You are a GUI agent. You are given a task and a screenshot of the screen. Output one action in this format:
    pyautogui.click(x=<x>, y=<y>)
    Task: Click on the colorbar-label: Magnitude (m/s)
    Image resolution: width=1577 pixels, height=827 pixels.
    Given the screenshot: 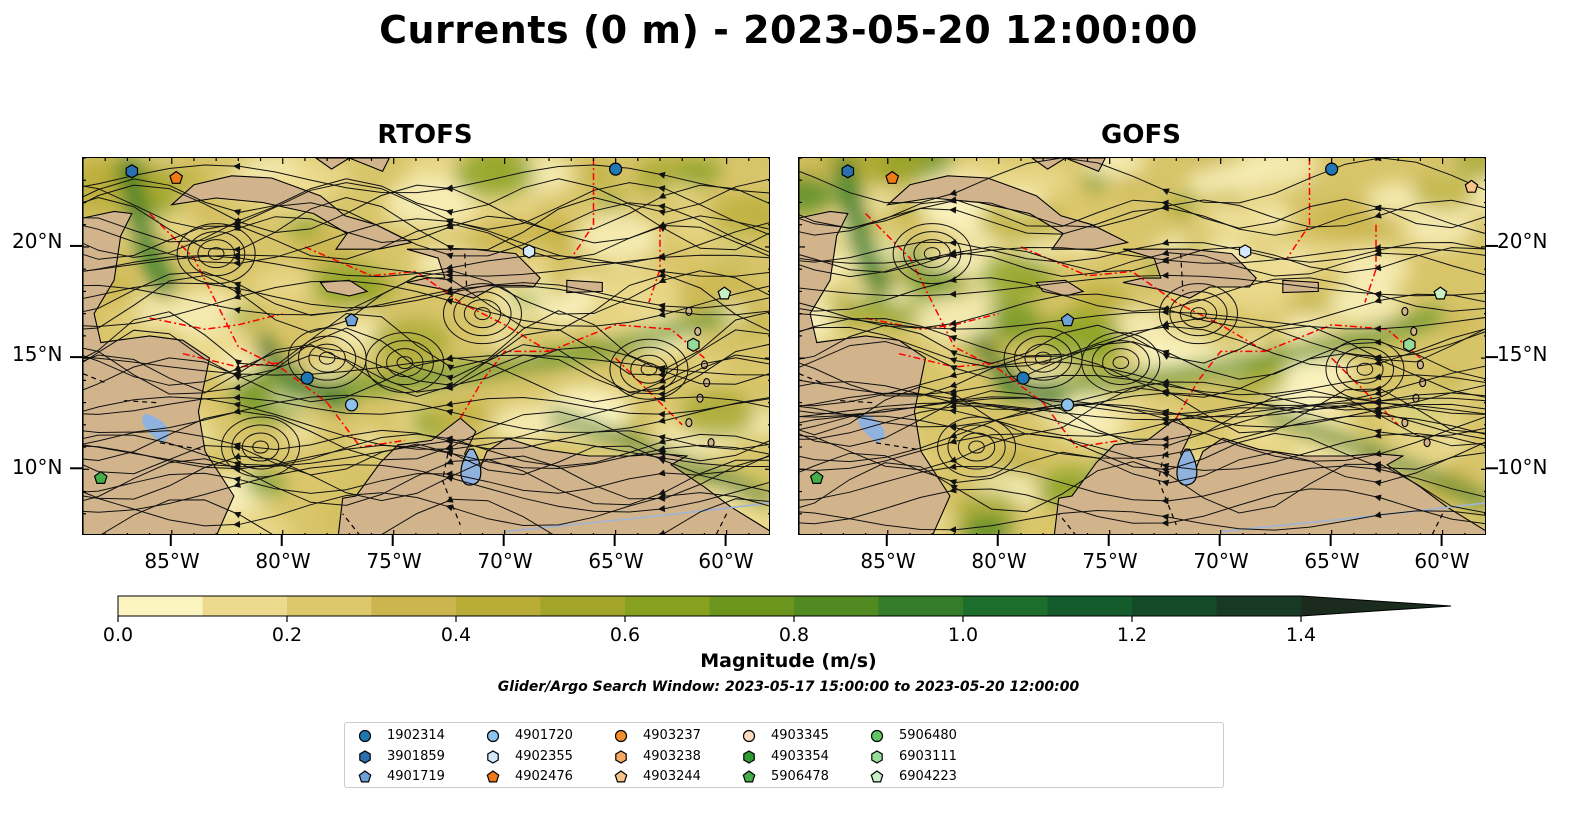 What is the action you would take?
    pyautogui.click(x=788, y=661)
    